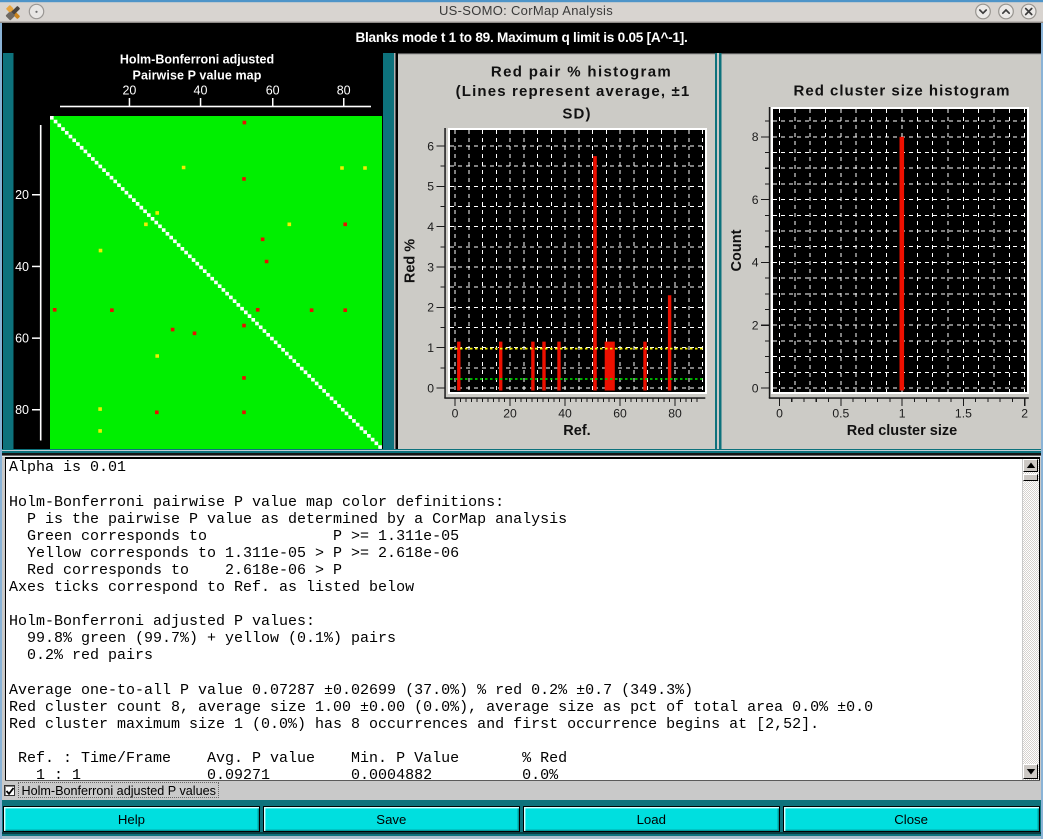 The image size is (1043, 839). Describe the element at coordinates (963, 414) in the screenshot. I see `svg-text: 1.5` at that location.